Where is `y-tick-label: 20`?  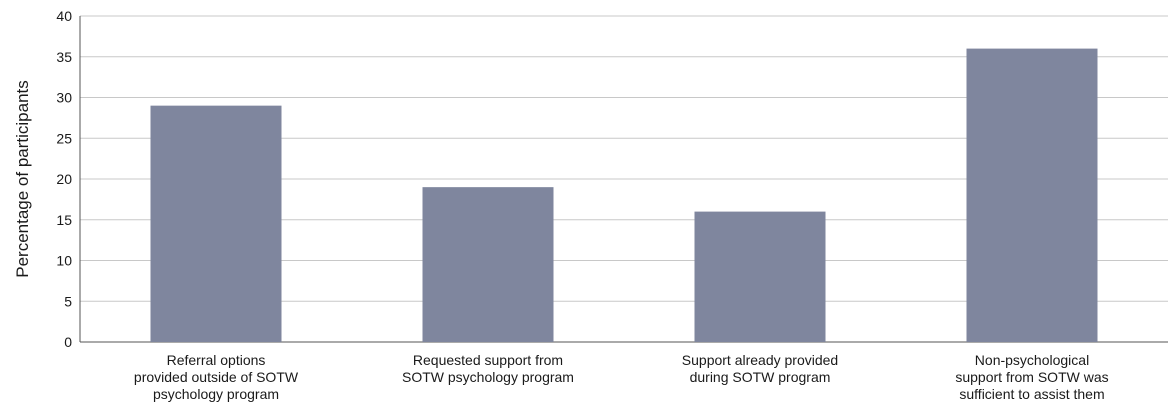
y-tick-label: 20 is located at coordinates (64, 179).